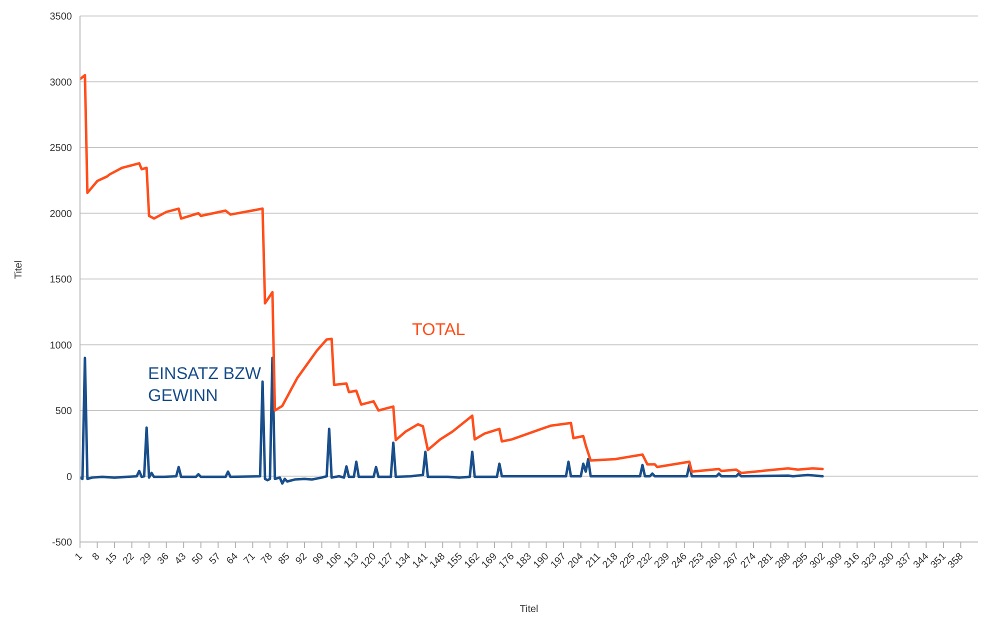 Image resolution: width=1000 pixels, height=630 pixels. What do you see at coordinates (164, 558) in the screenshot?
I see `x-tick-label: 36` at bounding box center [164, 558].